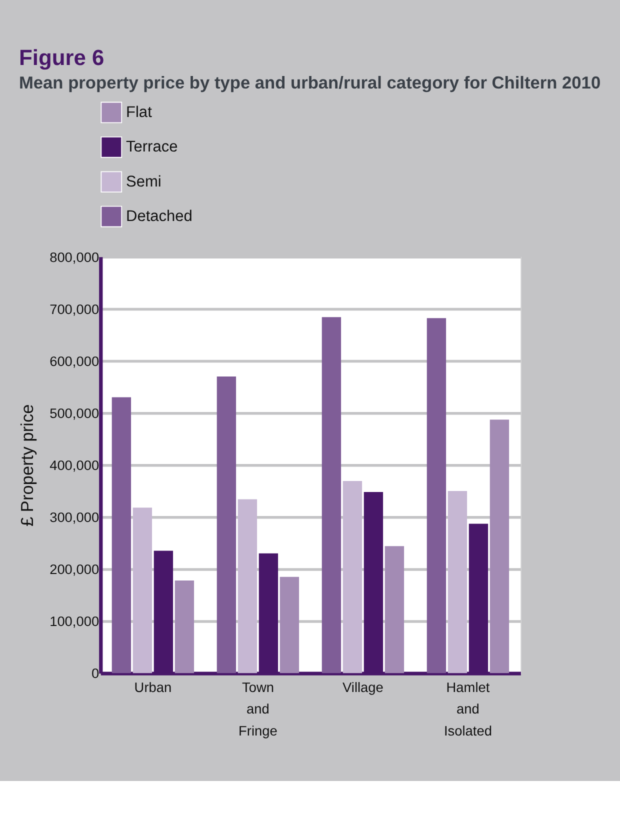 This screenshot has height=824, width=620. Describe the element at coordinates (75, 517) in the screenshot. I see `y-tick-label: 300,000` at that location.